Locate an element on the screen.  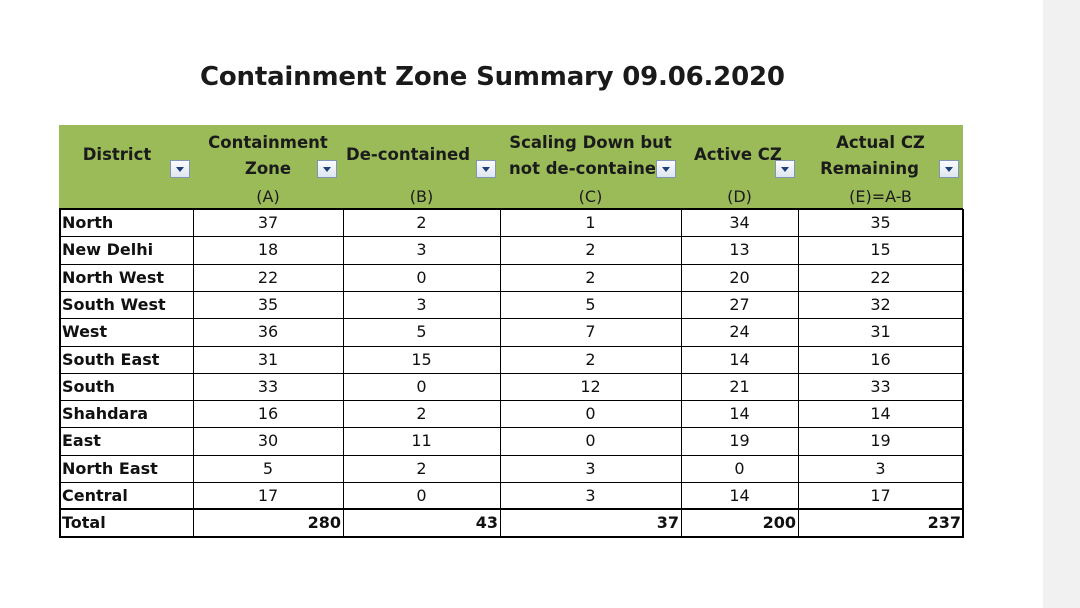
value-cell-e: 32 is located at coordinates (880, 304).